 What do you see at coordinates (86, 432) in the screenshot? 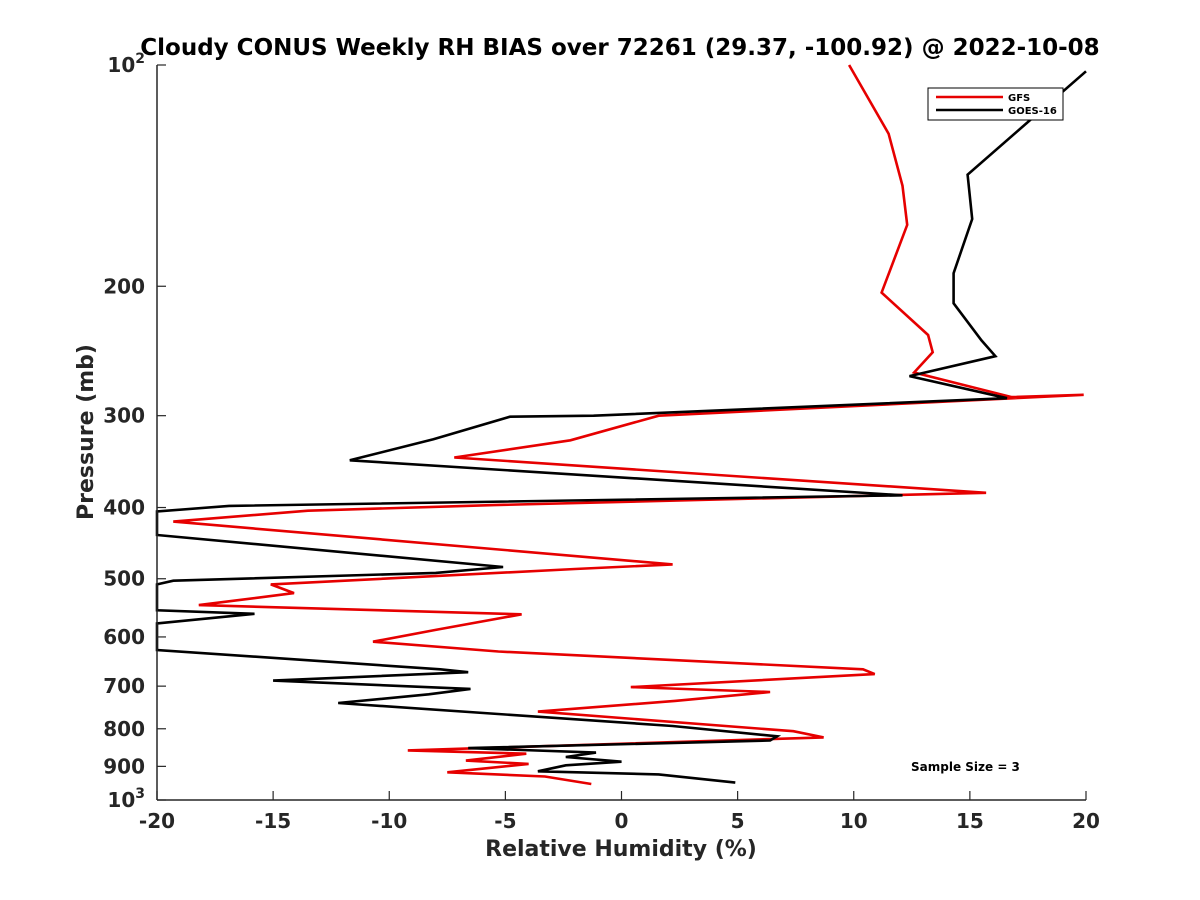
I see `y-axis-label: Pressure (mb)` at bounding box center [86, 432].